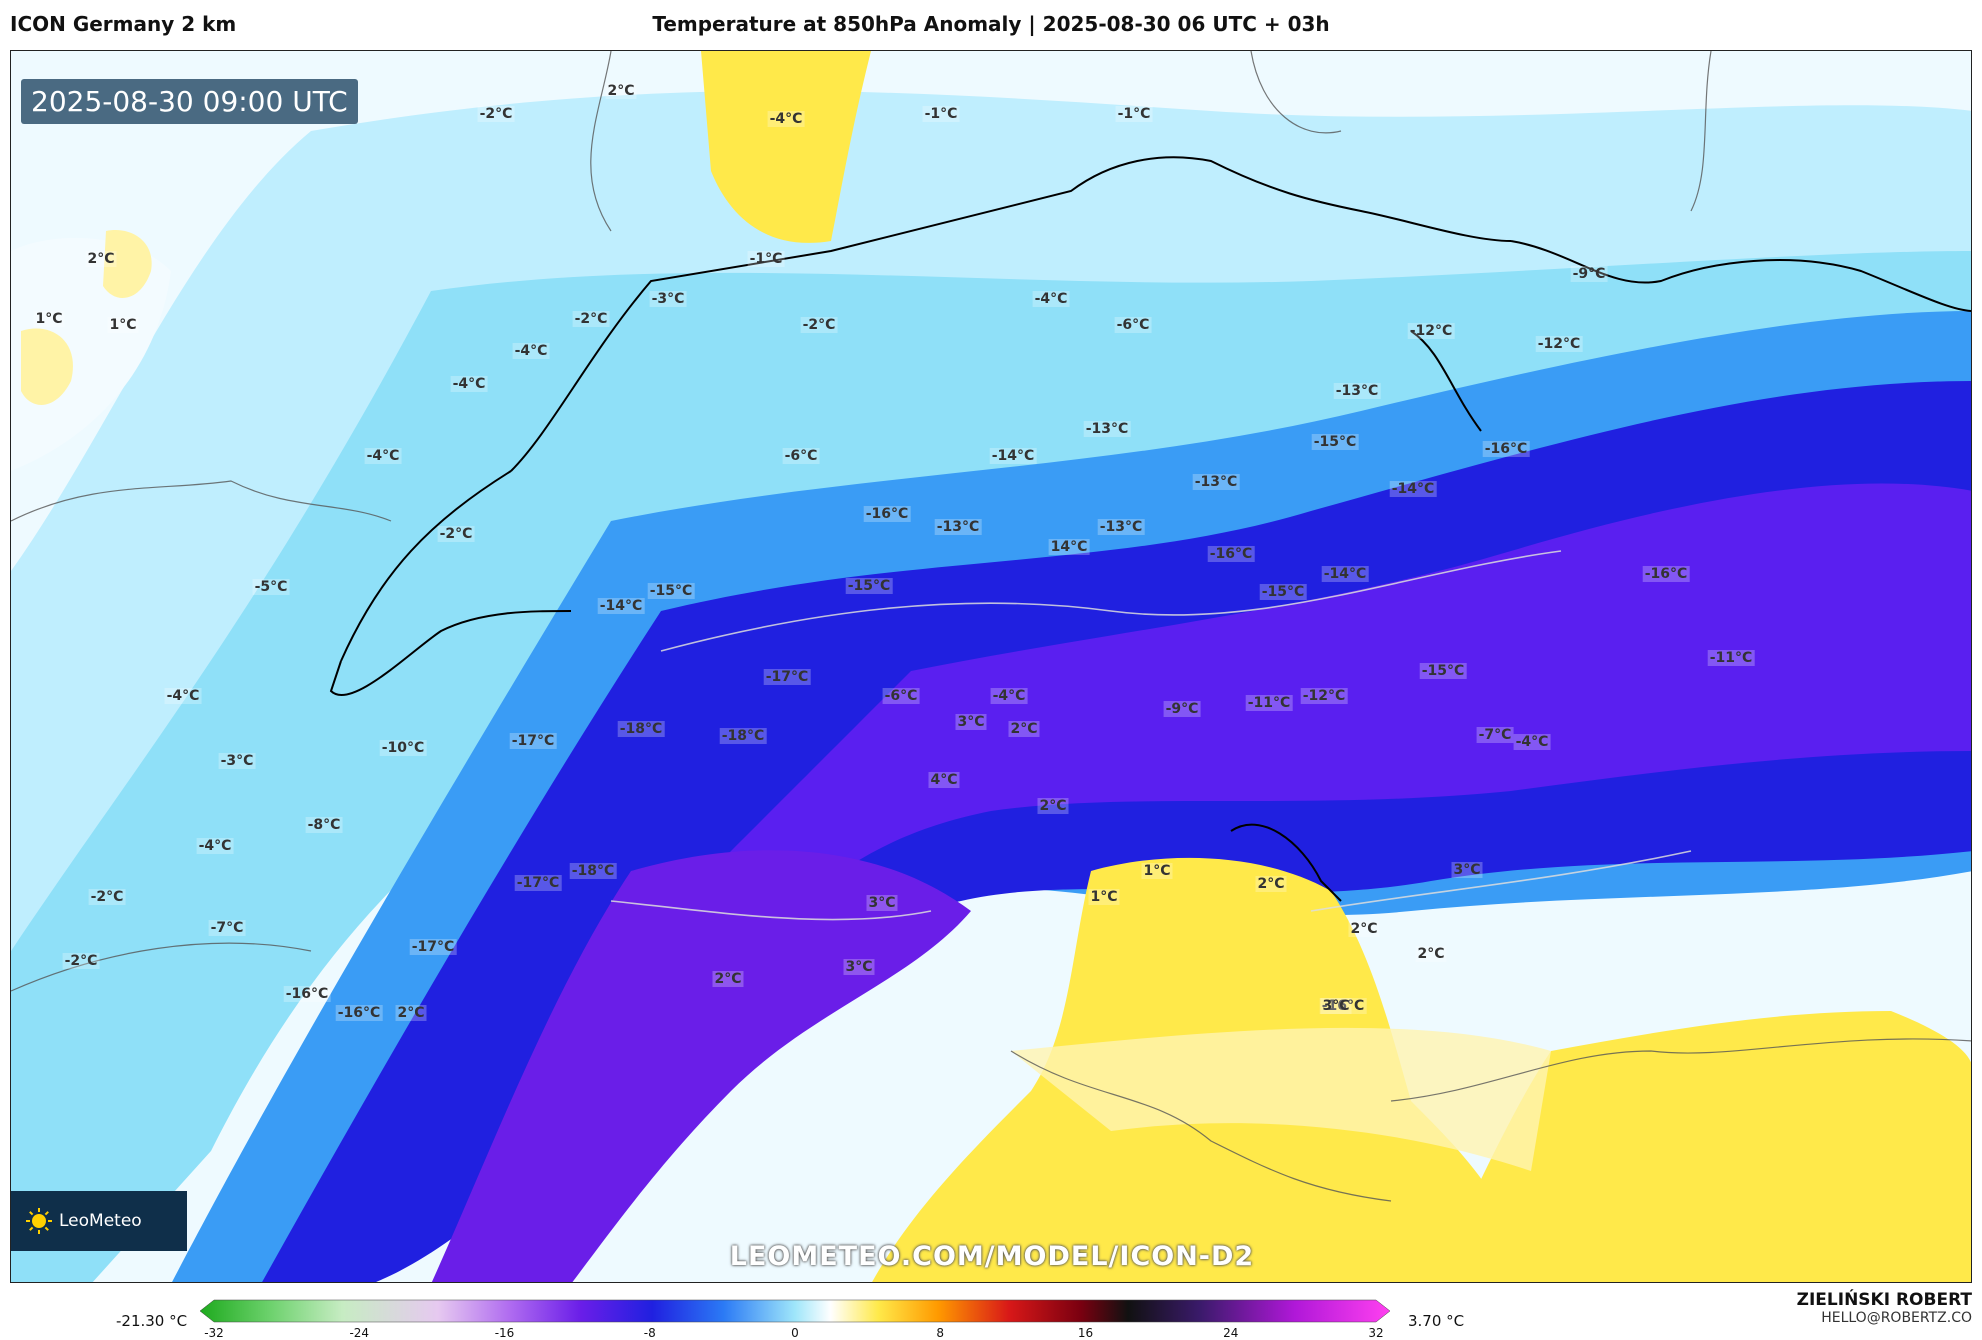 This screenshot has width=1982, height=1340. I want to click on sun-icon, so click(39, 1221).